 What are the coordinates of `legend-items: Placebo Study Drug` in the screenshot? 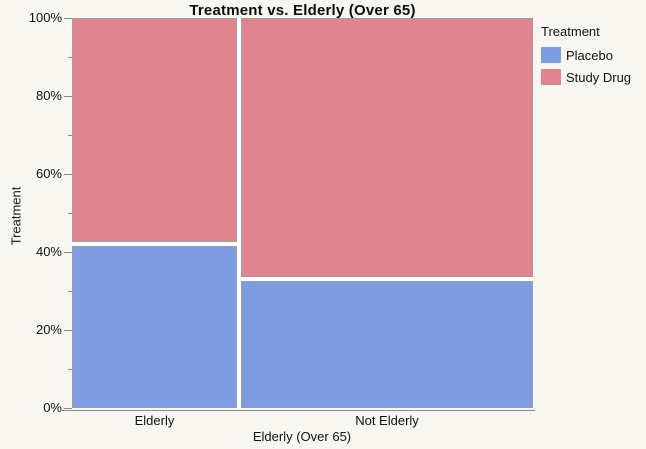 It's located at (586, 66).